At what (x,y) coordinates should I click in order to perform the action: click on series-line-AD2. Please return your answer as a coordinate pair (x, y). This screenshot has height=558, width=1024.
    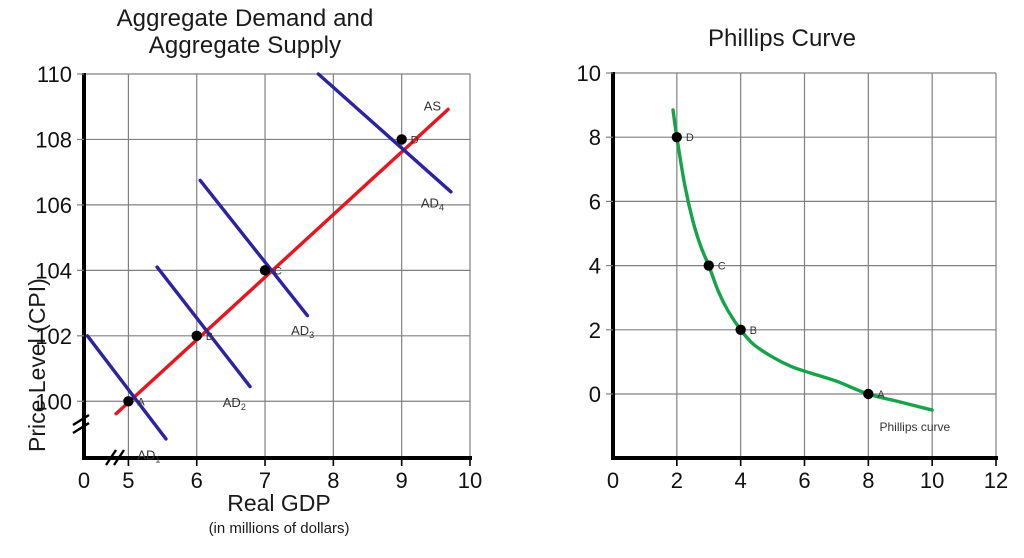
    Looking at the image, I should click on (203, 327).